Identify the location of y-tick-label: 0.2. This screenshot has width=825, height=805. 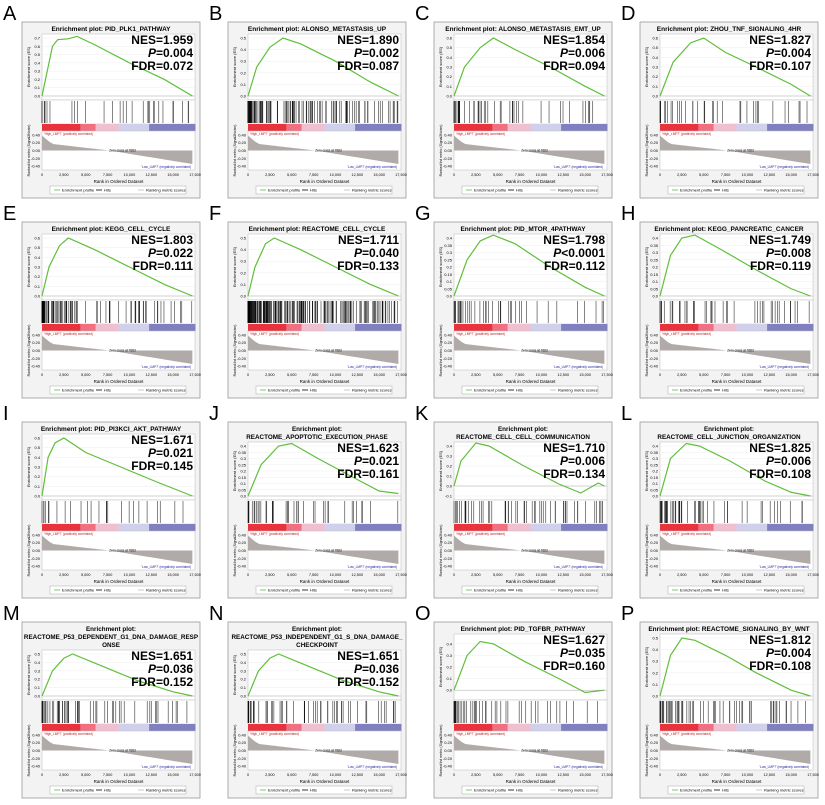
(655, 471).